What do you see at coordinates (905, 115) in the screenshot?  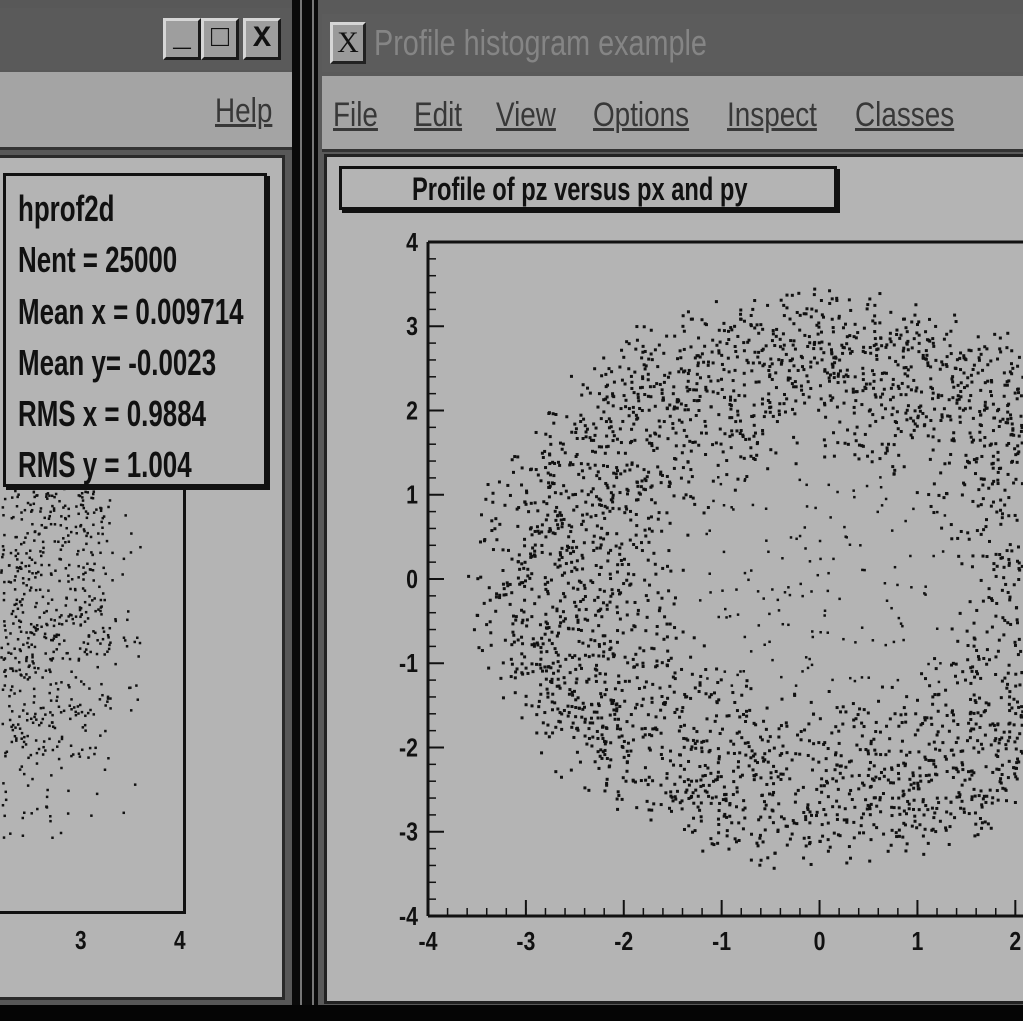 I see `menu-classes: Classes` at bounding box center [905, 115].